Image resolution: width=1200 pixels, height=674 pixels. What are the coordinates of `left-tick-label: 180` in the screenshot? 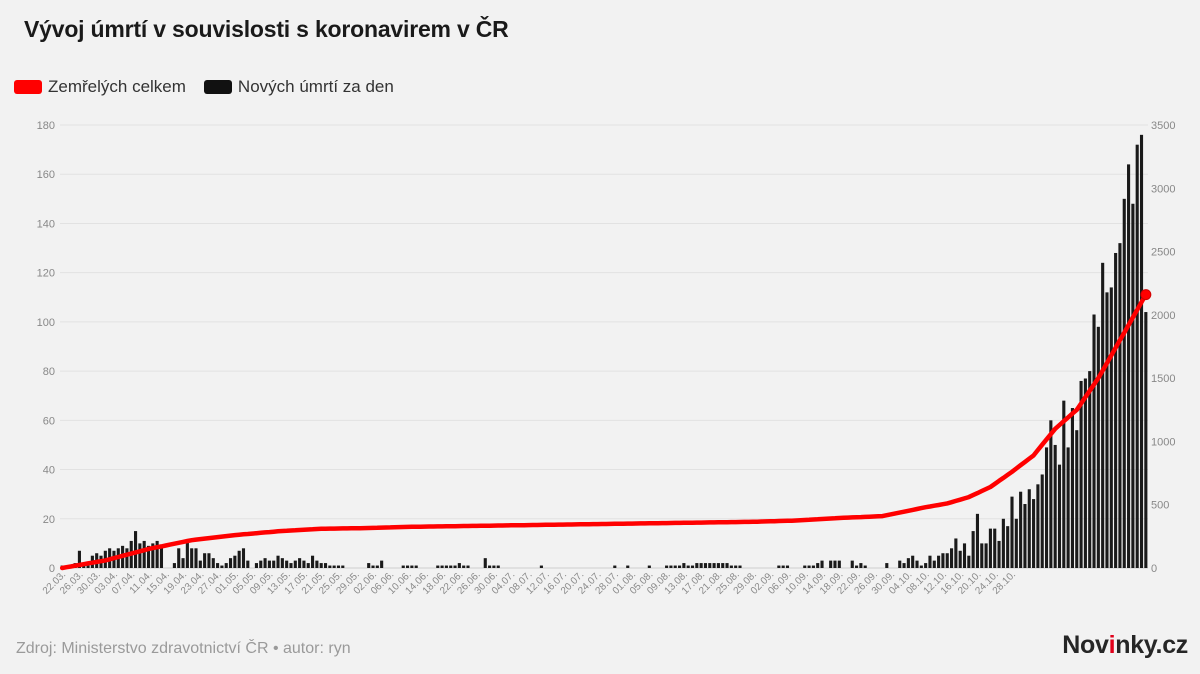 It's located at (46, 126).